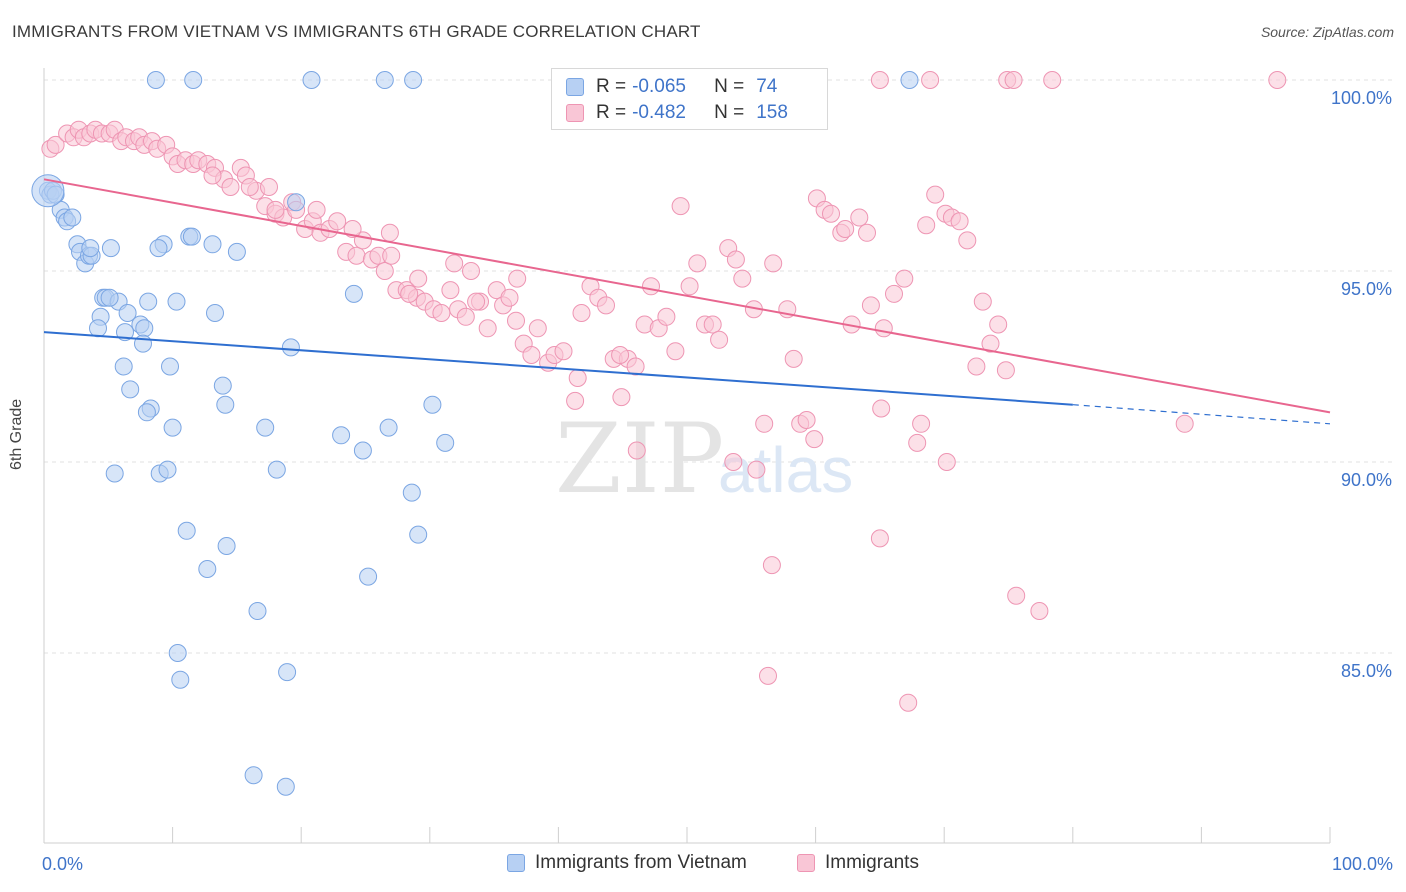 The width and height of the screenshot is (1406, 892). What do you see at coordinates (772, 112) in the screenshot?
I see `n-value: 158` at bounding box center [772, 112].